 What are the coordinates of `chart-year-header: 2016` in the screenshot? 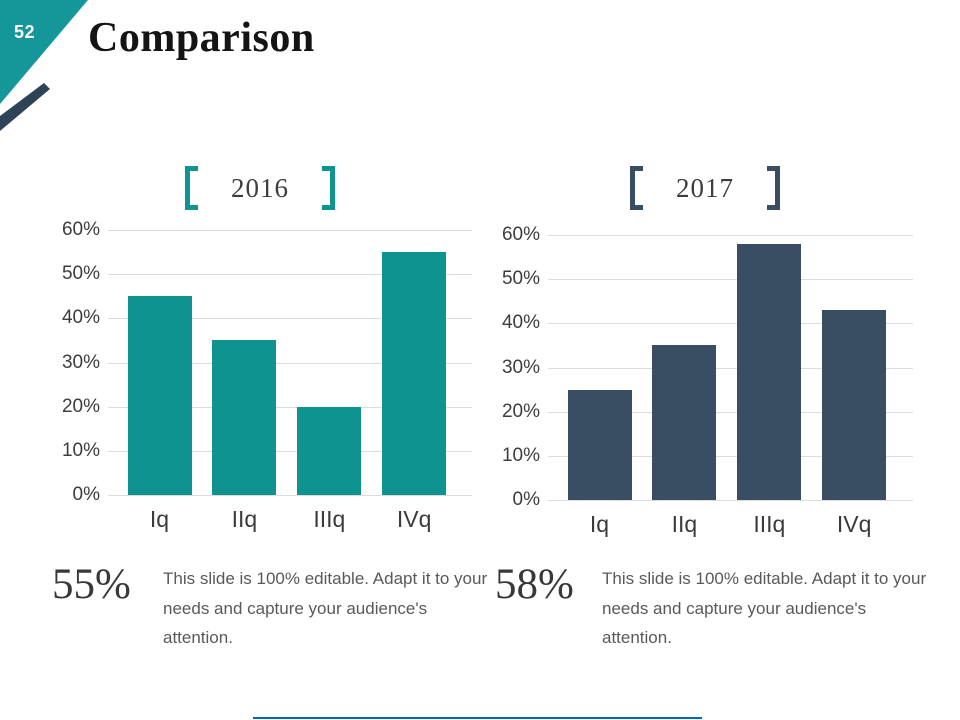 It's located at (260, 188).